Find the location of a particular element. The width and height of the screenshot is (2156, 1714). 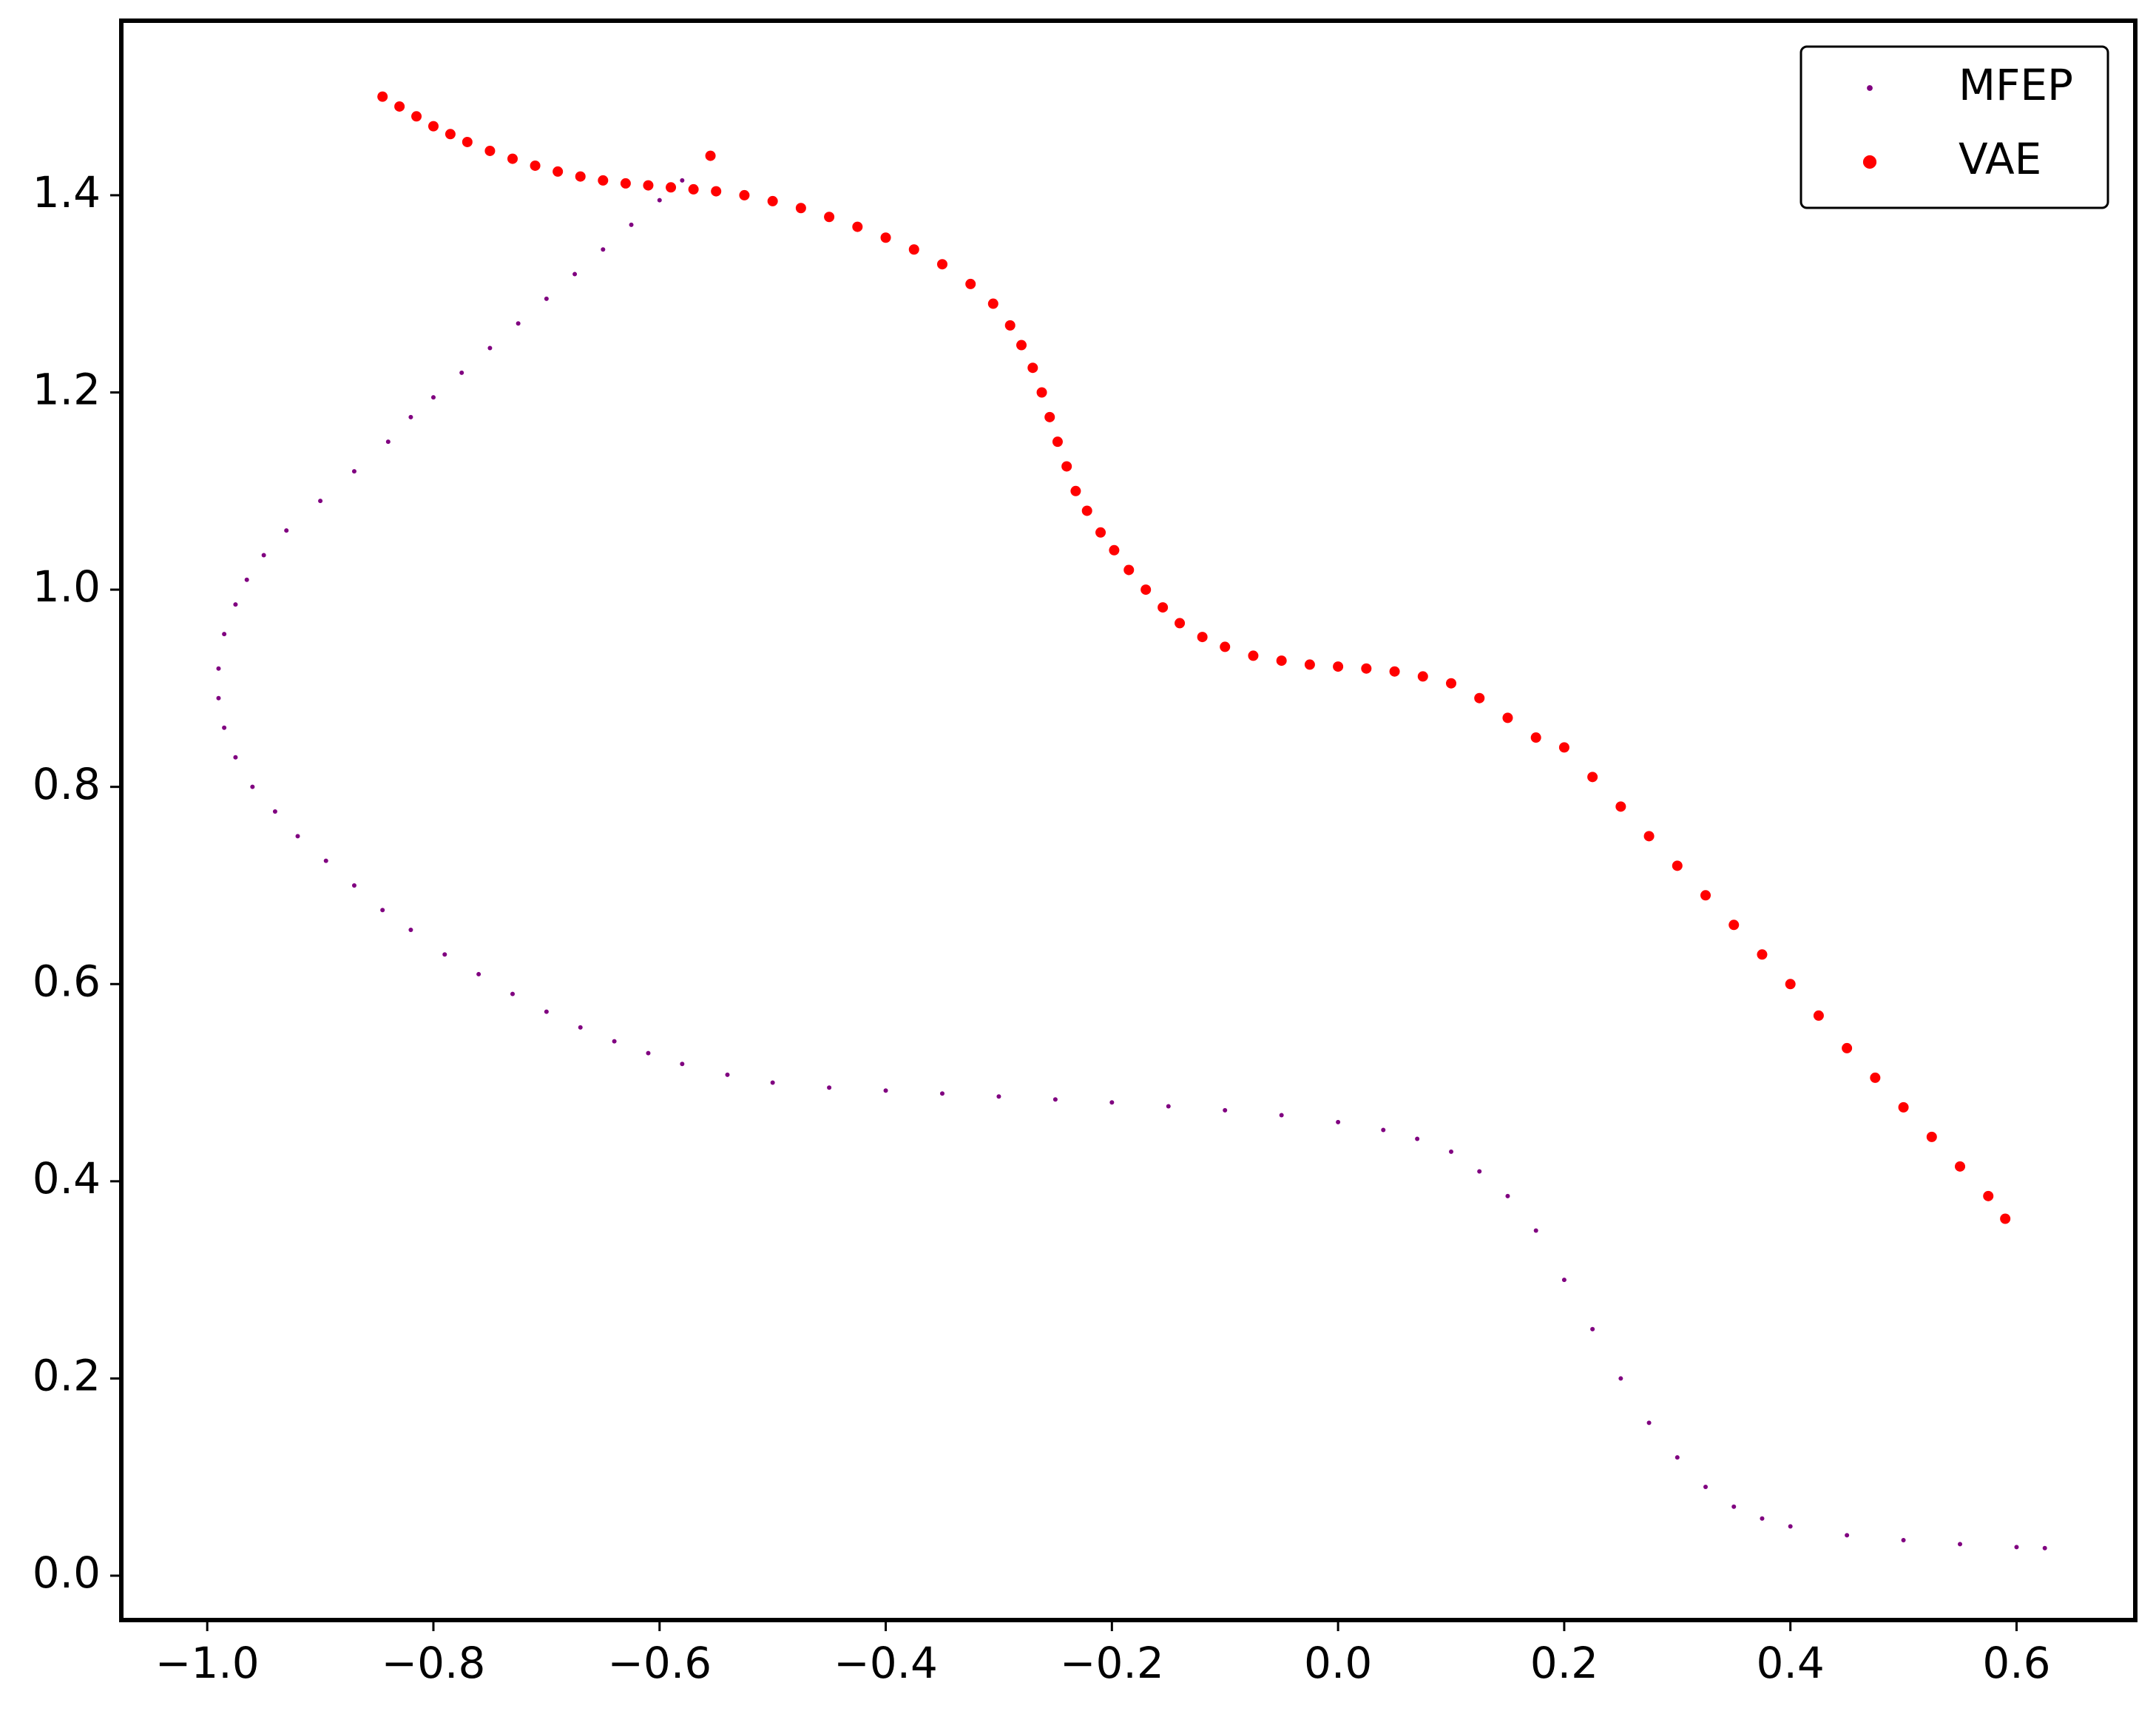

x-tick-label: −0.6 is located at coordinates (659, 1663).